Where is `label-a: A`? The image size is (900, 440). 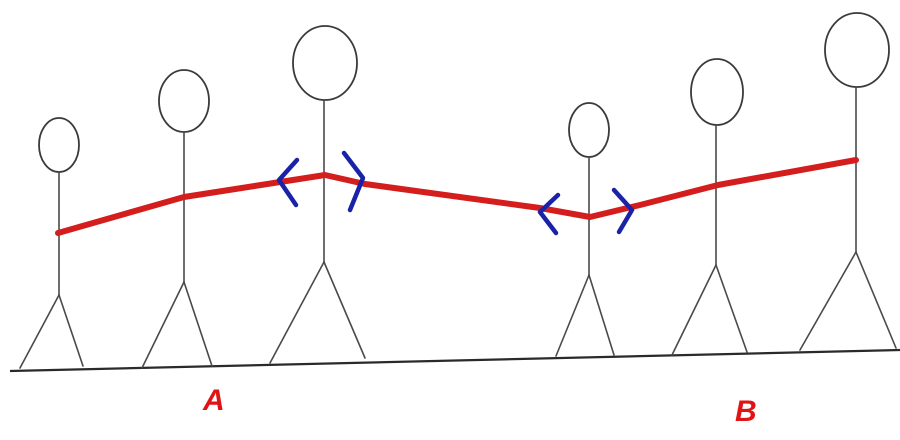 label-a: A is located at coordinates (213, 400).